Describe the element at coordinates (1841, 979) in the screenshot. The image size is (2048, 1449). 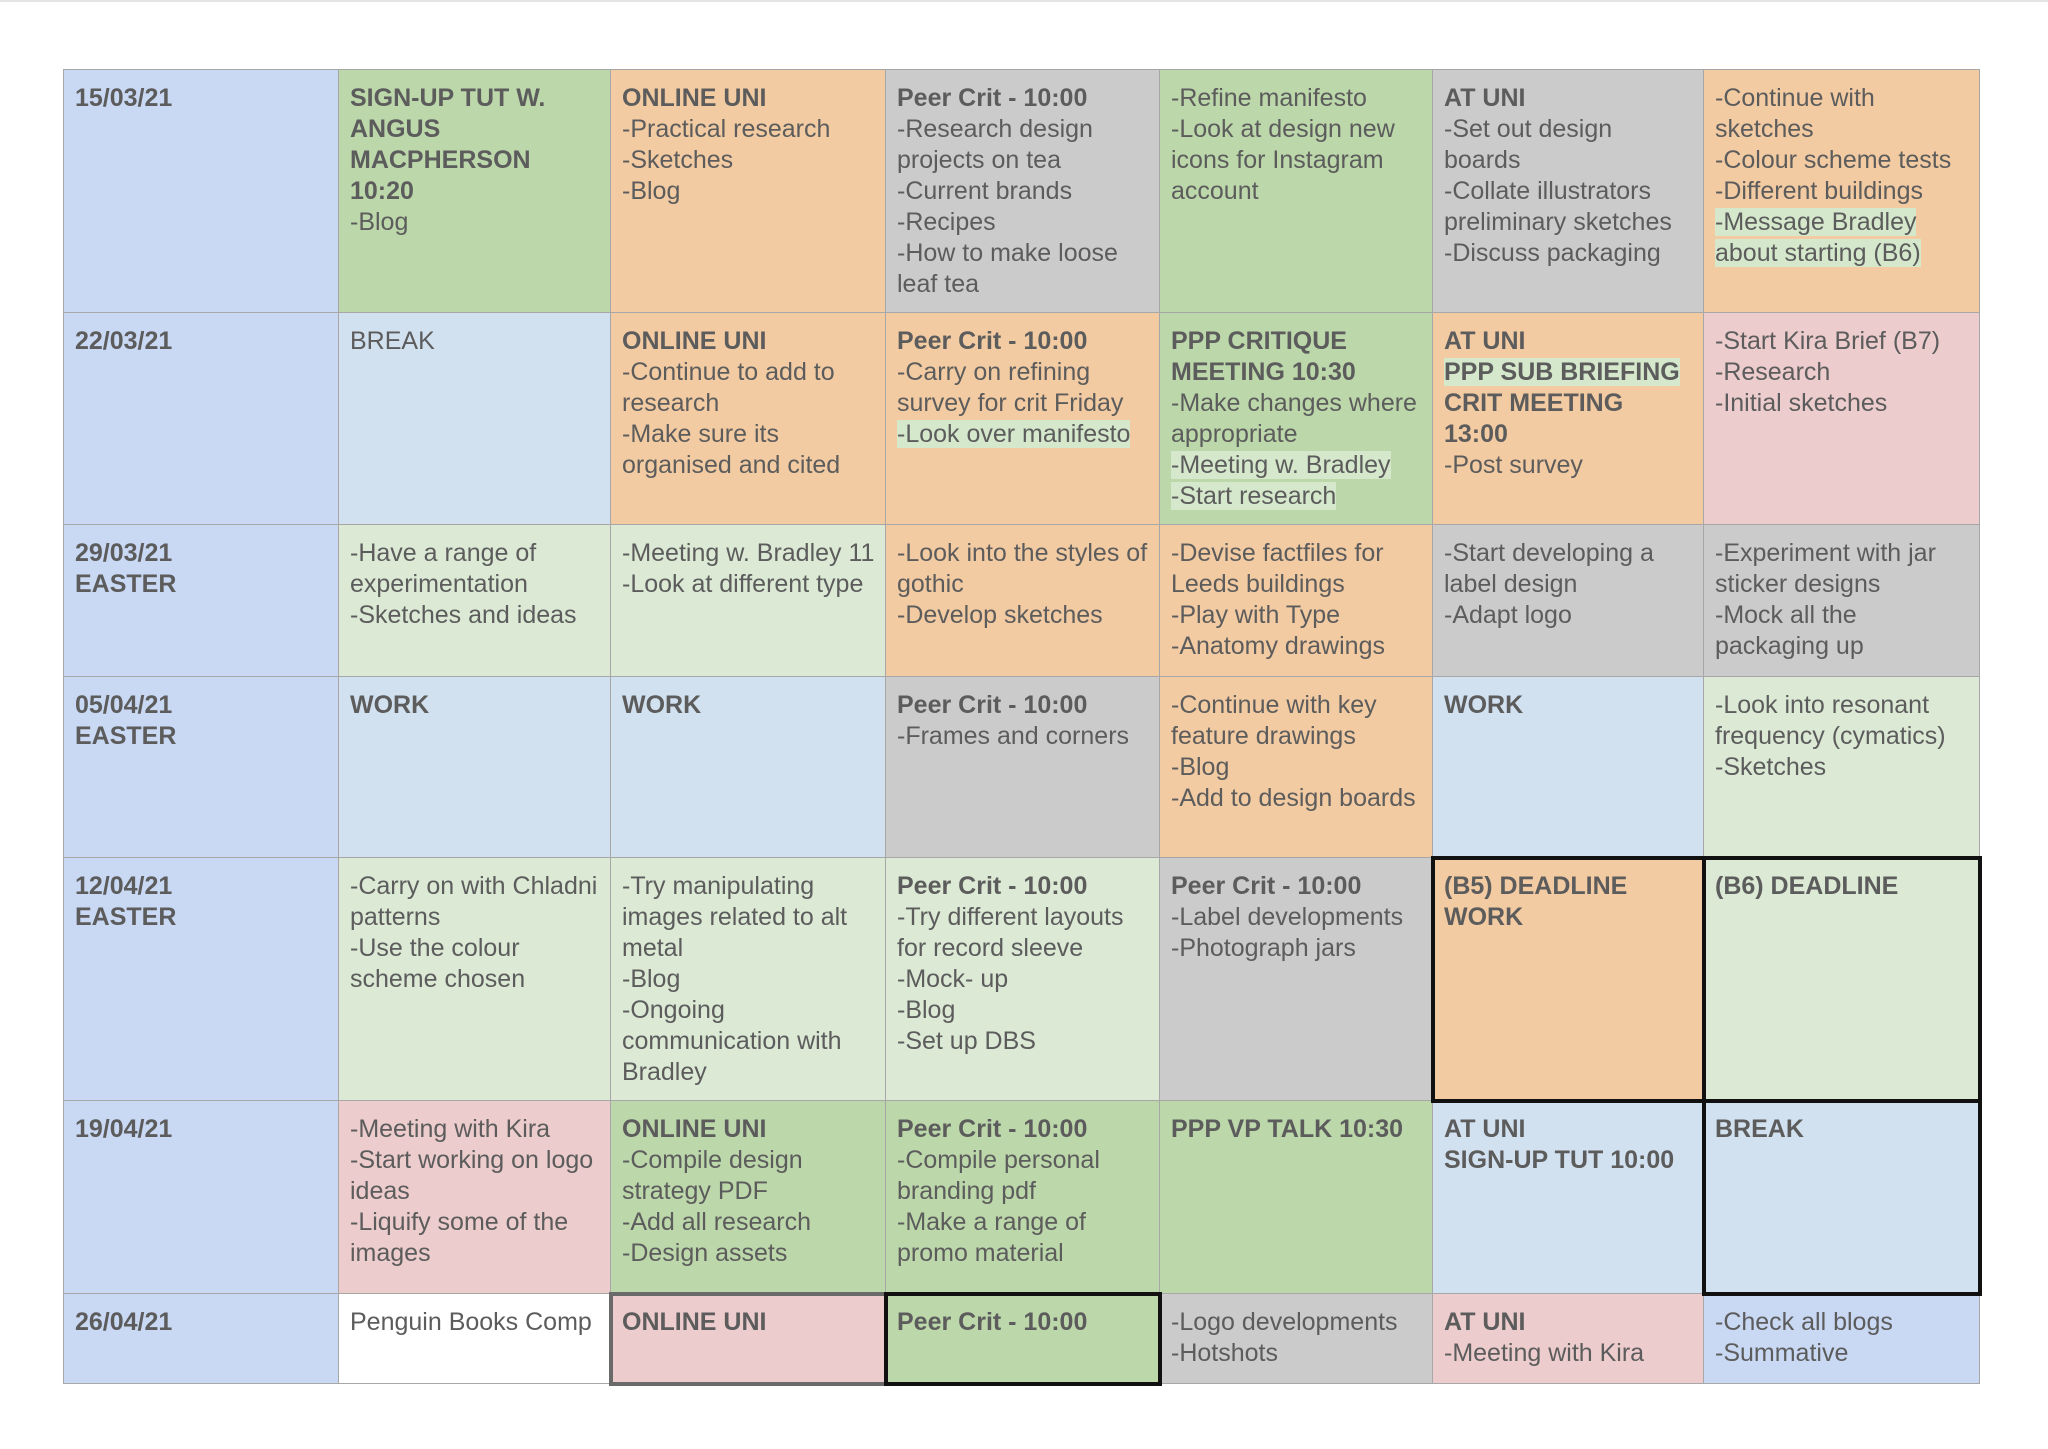
I see `day-cell: (B6) DEADLINE` at that location.